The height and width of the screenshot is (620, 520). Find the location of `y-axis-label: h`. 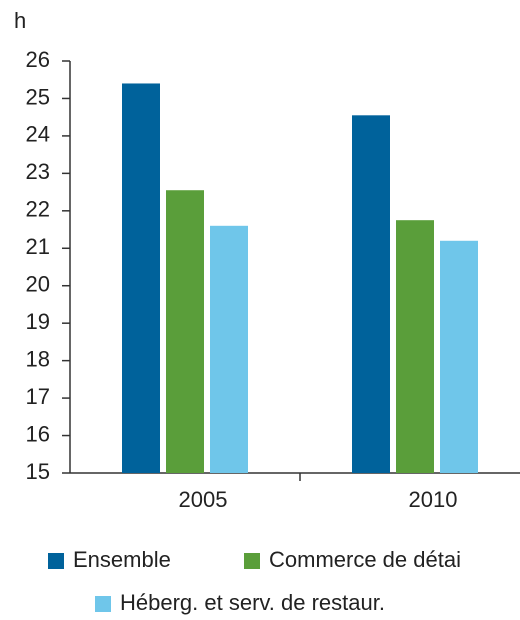

y-axis-label: h is located at coordinates (20, 20).